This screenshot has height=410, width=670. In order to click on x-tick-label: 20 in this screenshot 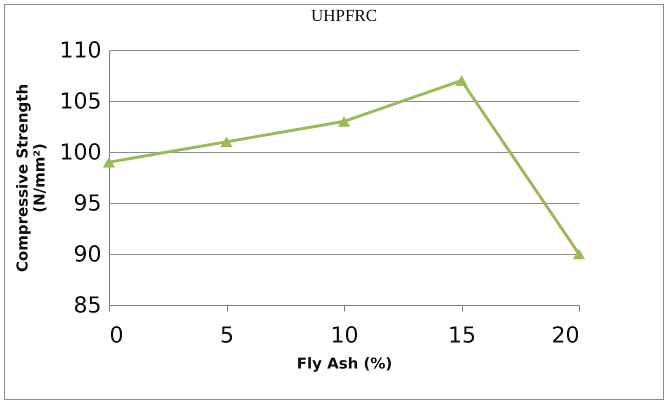, I will do `click(566, 336)`.